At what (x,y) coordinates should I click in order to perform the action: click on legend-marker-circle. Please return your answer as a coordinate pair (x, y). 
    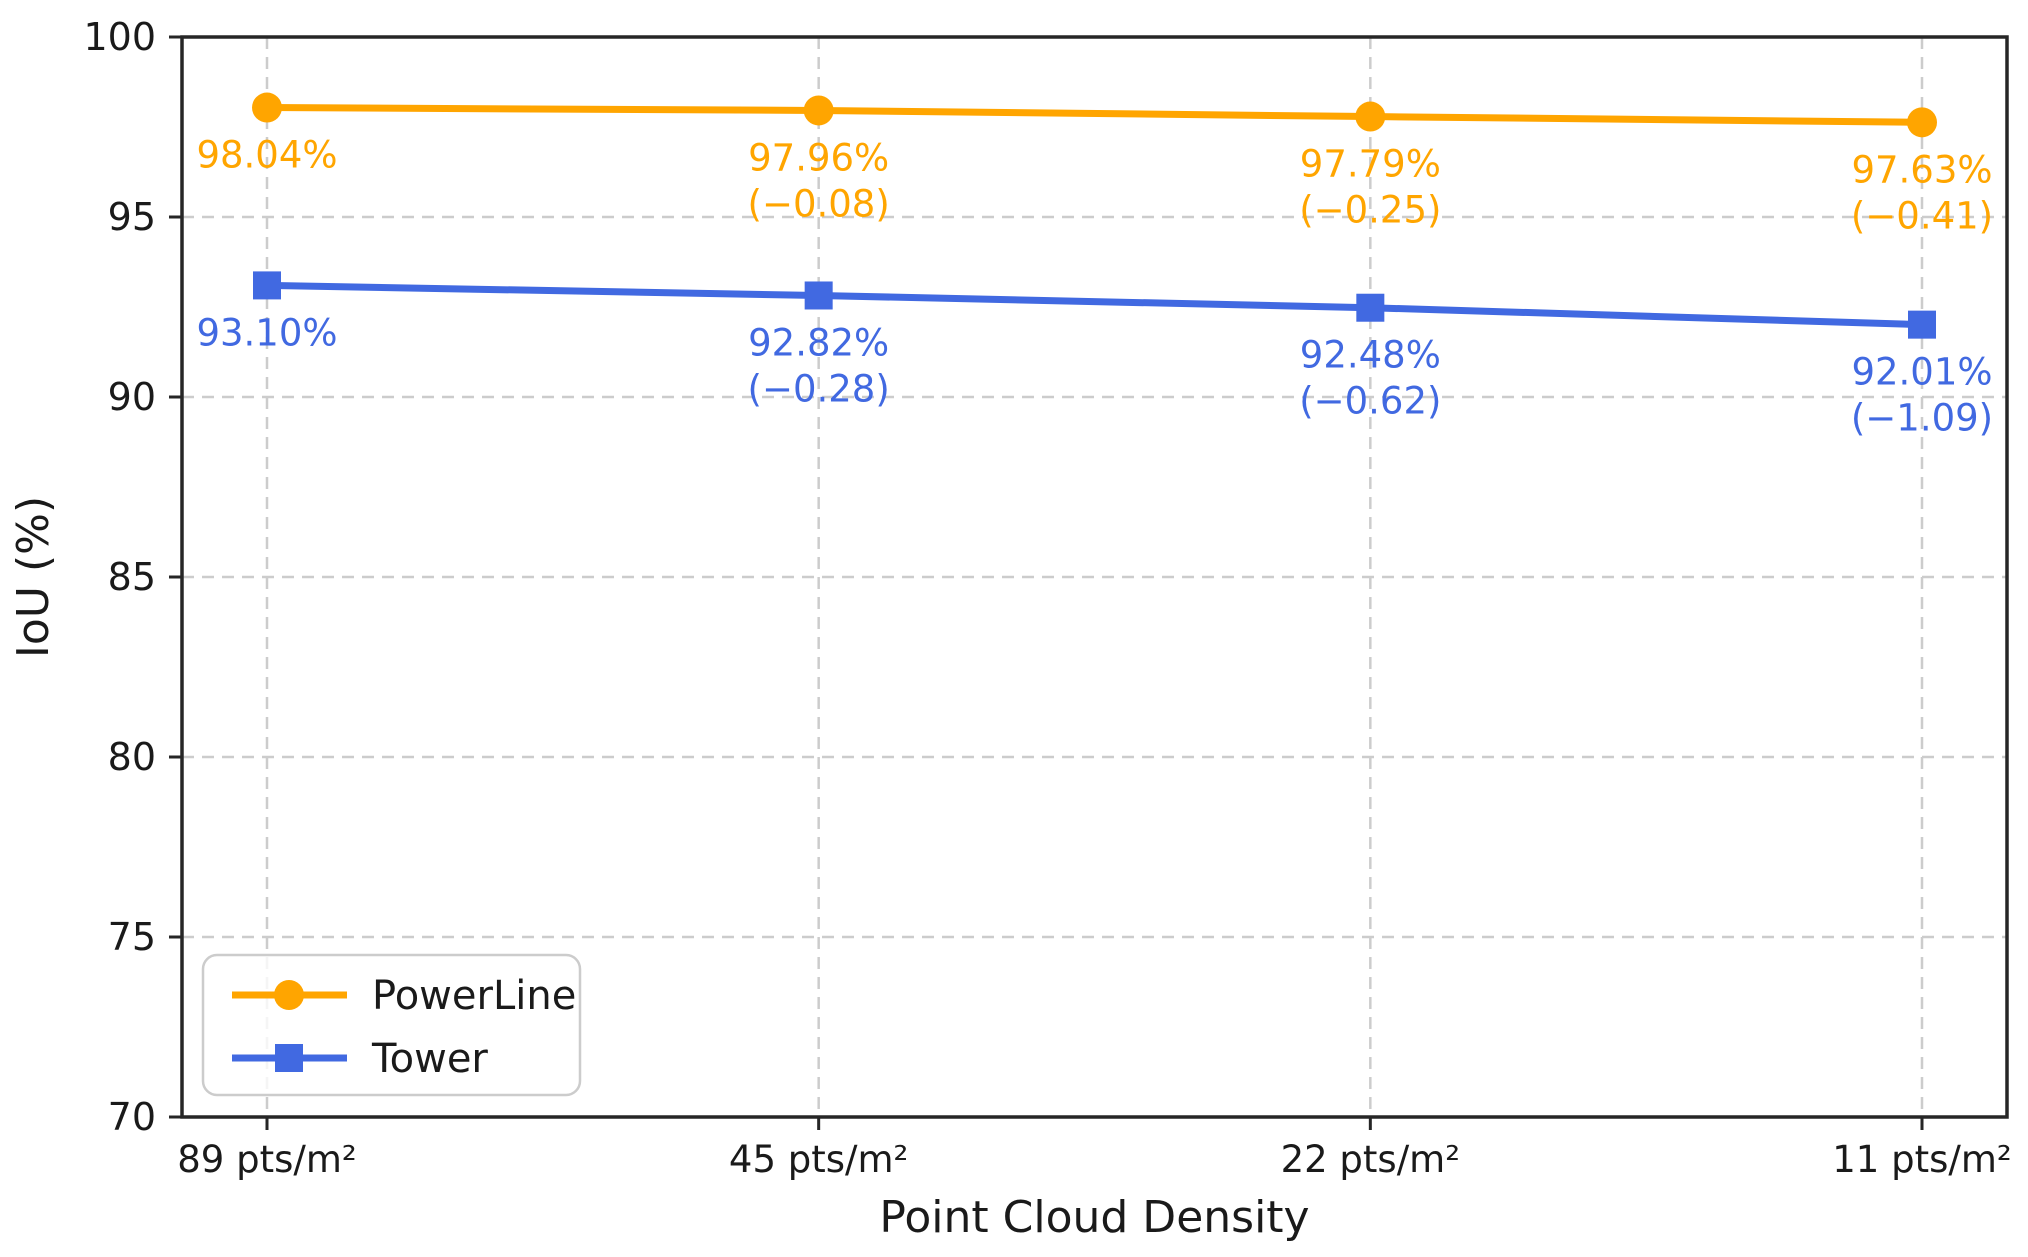
    Looking at the image, I should click on (289, 995).